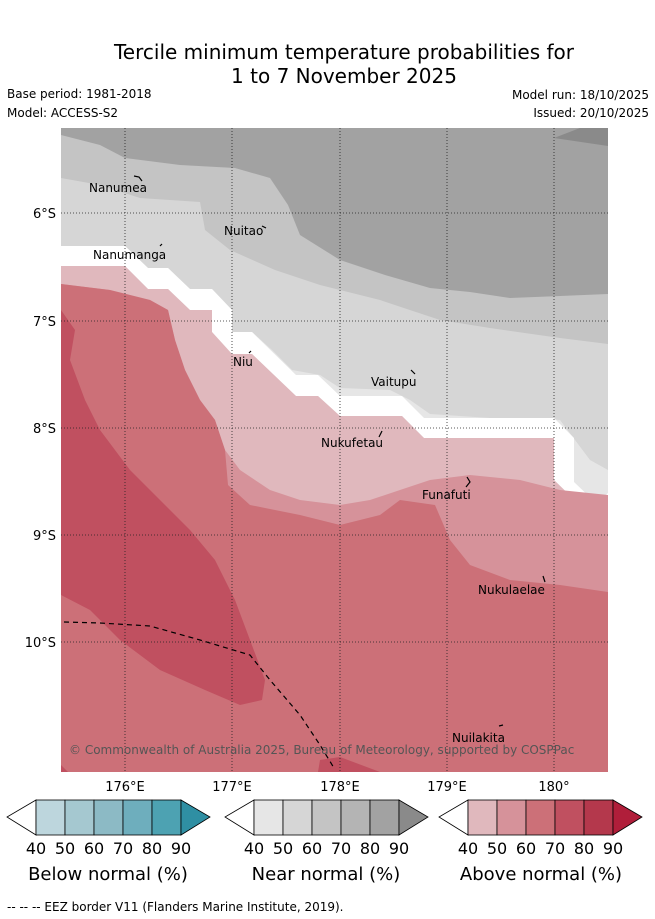 Image resolution: width=655 pixels, height=919 pixels. What do you see at coordinates (44, 536) in the screenshot?
I see `lat-tick-9s: 9°S` at bounding box center [44, 536].